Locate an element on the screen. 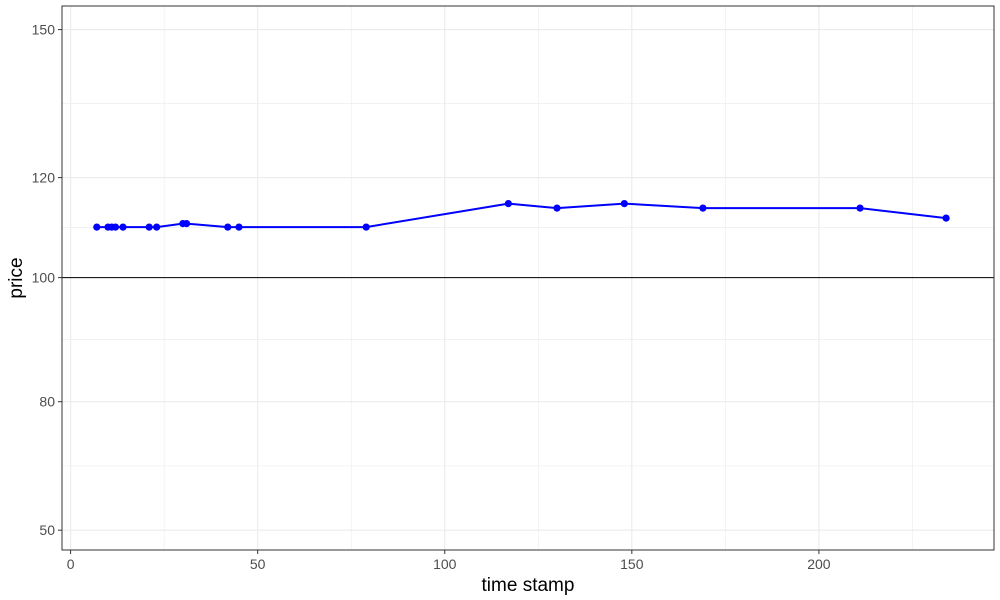  y-tick-label: 50 is located at coordinates (47, 530).